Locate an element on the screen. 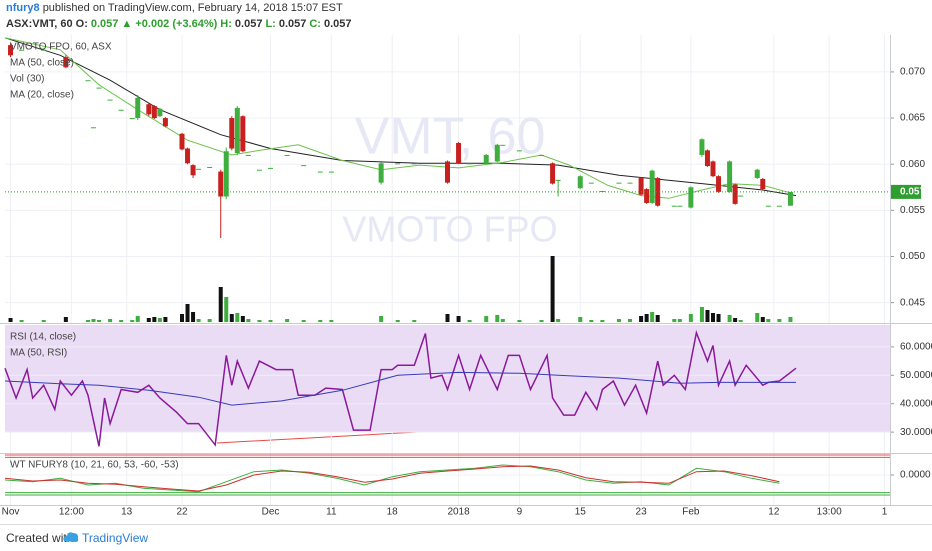 The width and height of the screenshot is (932, 551). legend-entry: Vol (30) is located at coordinates (27, 79).